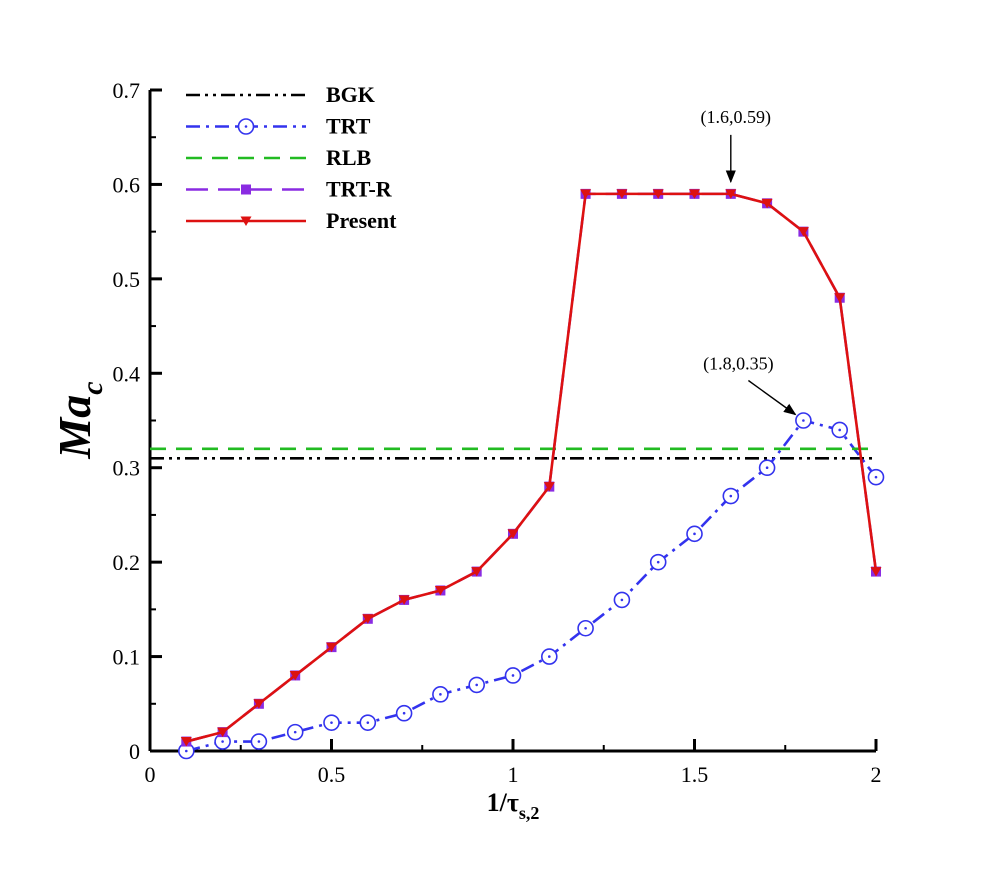 The height and width of the screenshot is (886, 996). I want to click on x-tick-label: 1.5, so click(695, 774).